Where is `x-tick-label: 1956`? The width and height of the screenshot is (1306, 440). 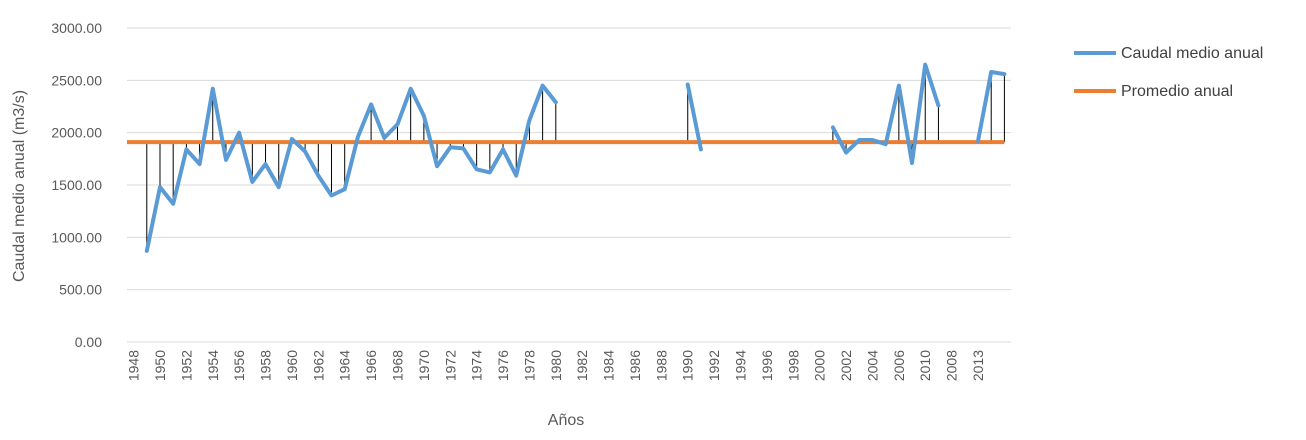
x-tick-label: 1956 is located at coordinates (239, 365).